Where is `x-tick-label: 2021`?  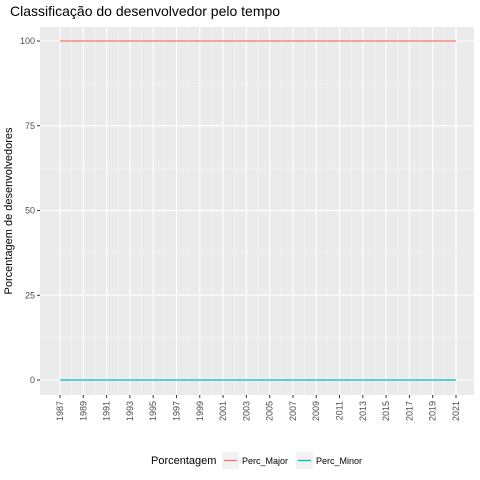 x-tick-label: 2021 is located at coordinates (456, 411).